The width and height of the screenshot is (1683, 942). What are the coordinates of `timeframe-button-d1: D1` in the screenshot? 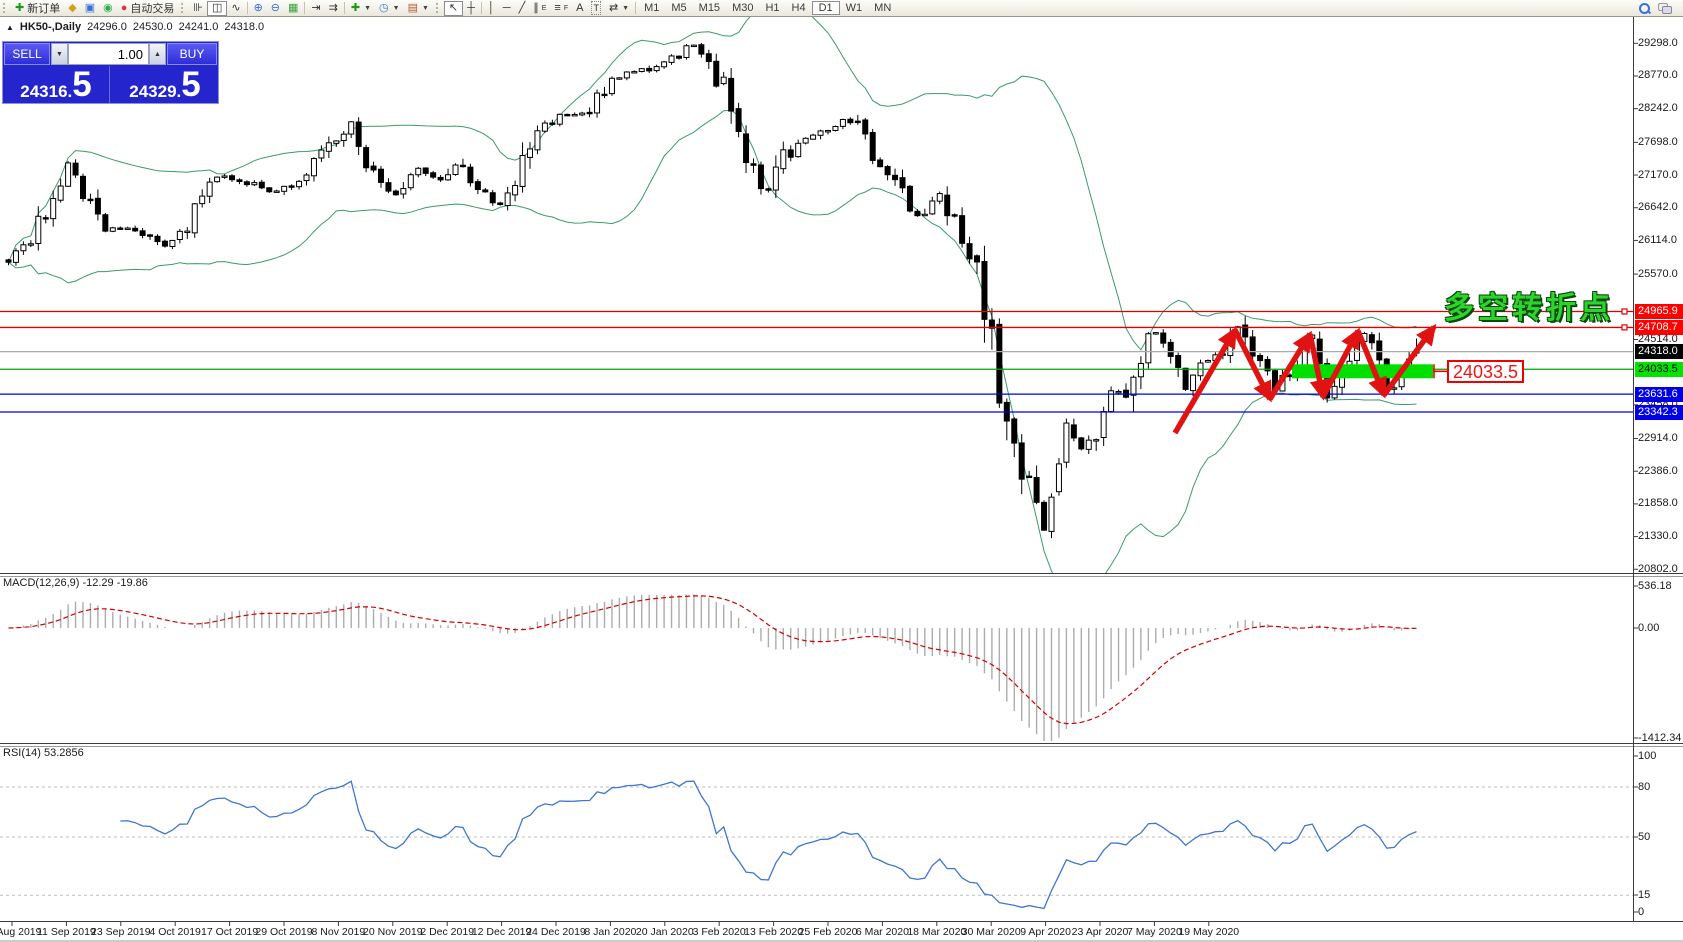 It's located at (825, 8).